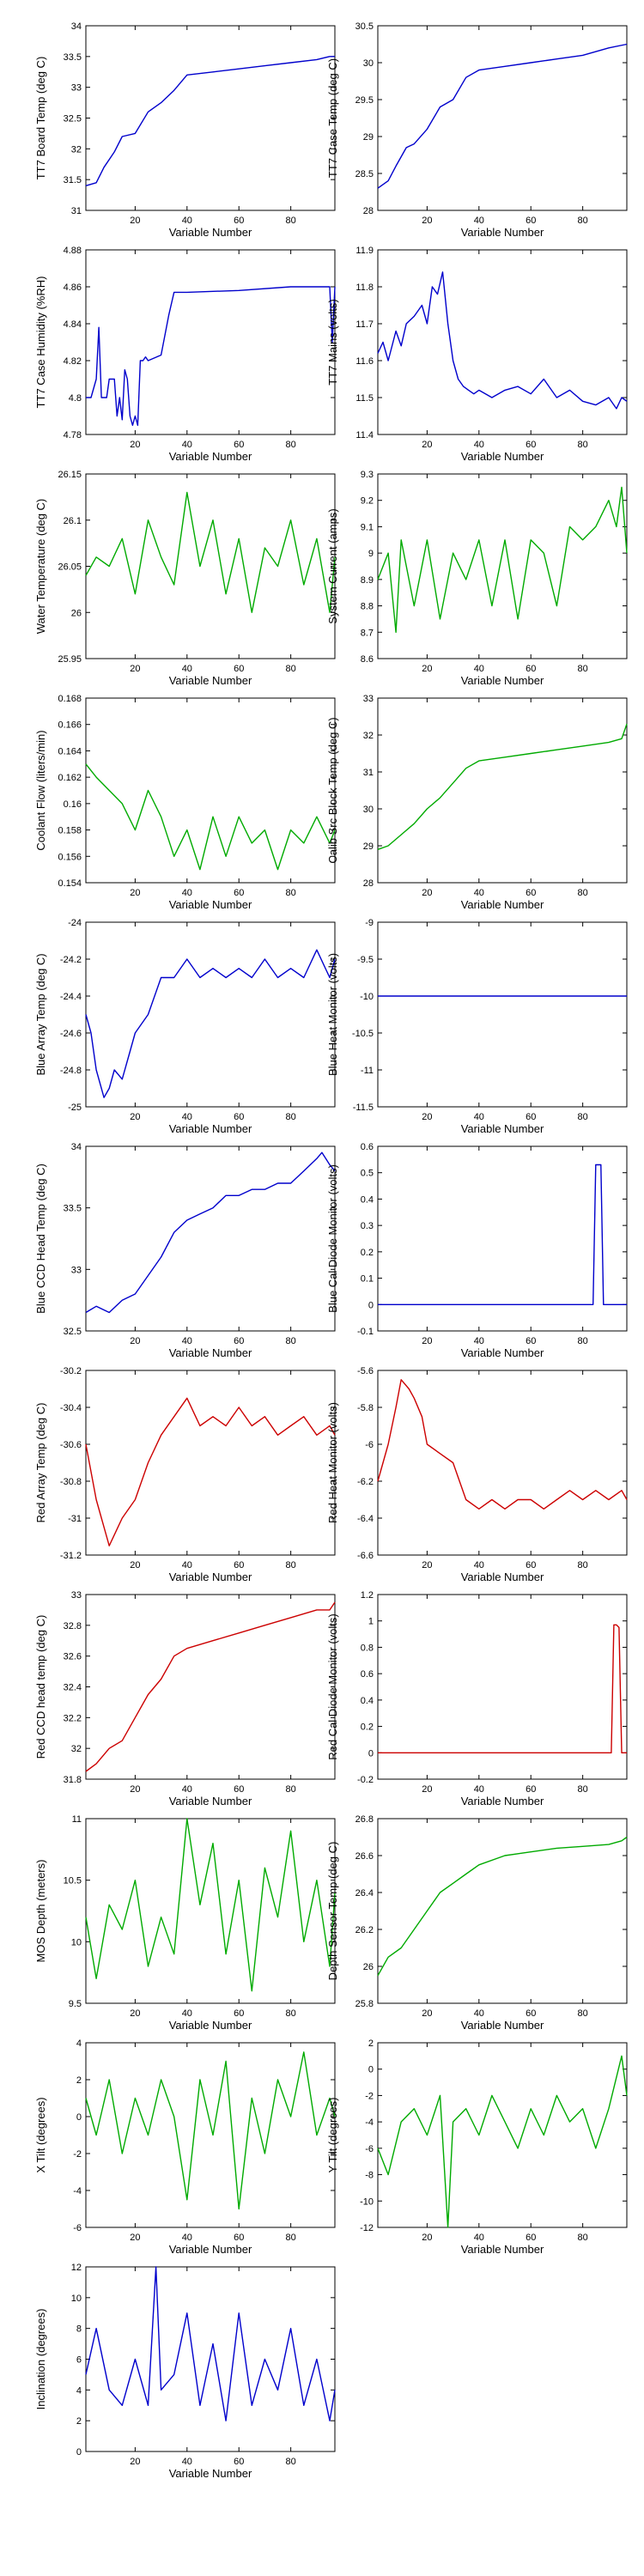  Describe the element at coordinates (333, 1462) in the screenshot. I see `y-axis-label: Red Heat Monitor (volts)` at that location.